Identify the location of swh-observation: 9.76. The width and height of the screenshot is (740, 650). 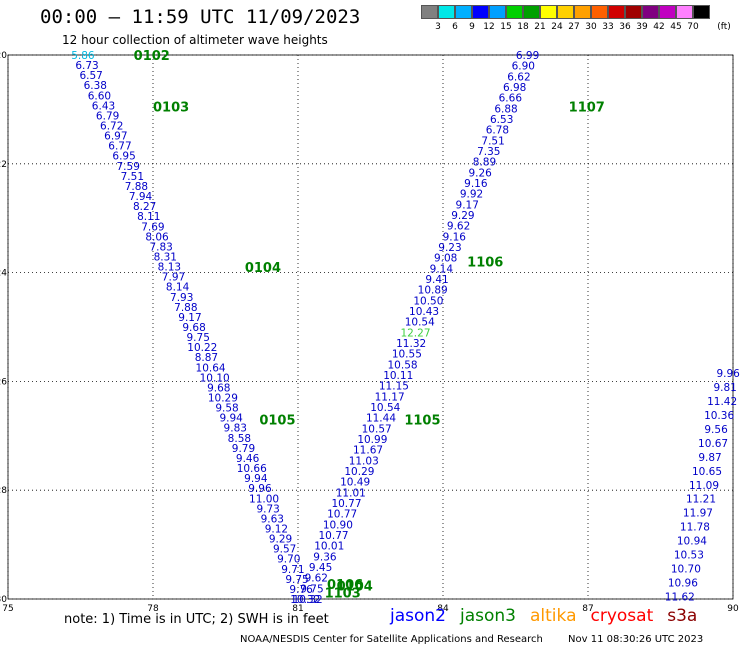
(301, 590).